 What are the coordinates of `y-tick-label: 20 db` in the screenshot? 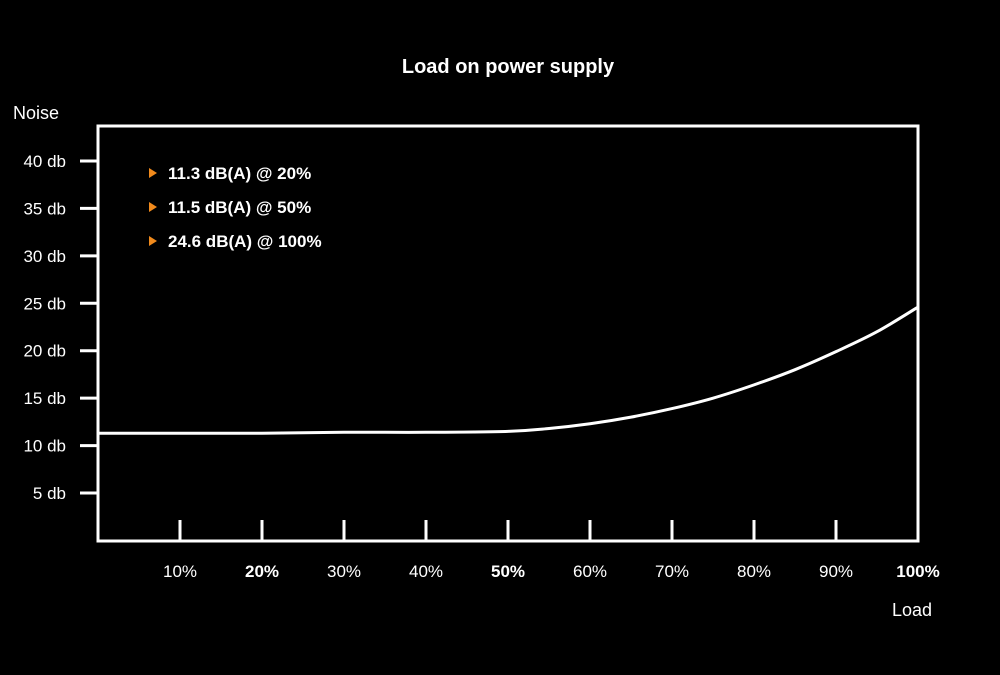 It's located at (44, 351).